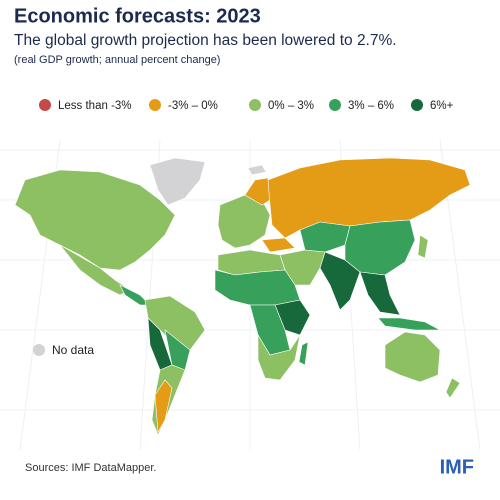 The height and width of the screenshot is (500, 500). What do you see at coordinates (135, 295) in the screenshot?
I see `central-america` at bounding box center [135, 295].